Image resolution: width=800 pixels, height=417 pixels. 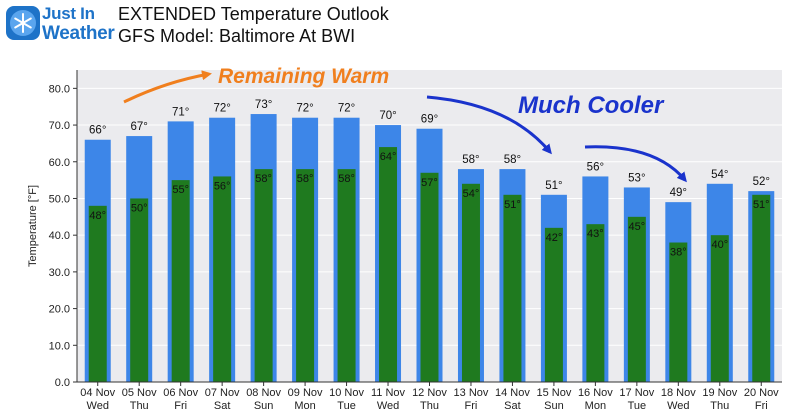 I want to click on snowflake-icon, so click(x=23, y=23).